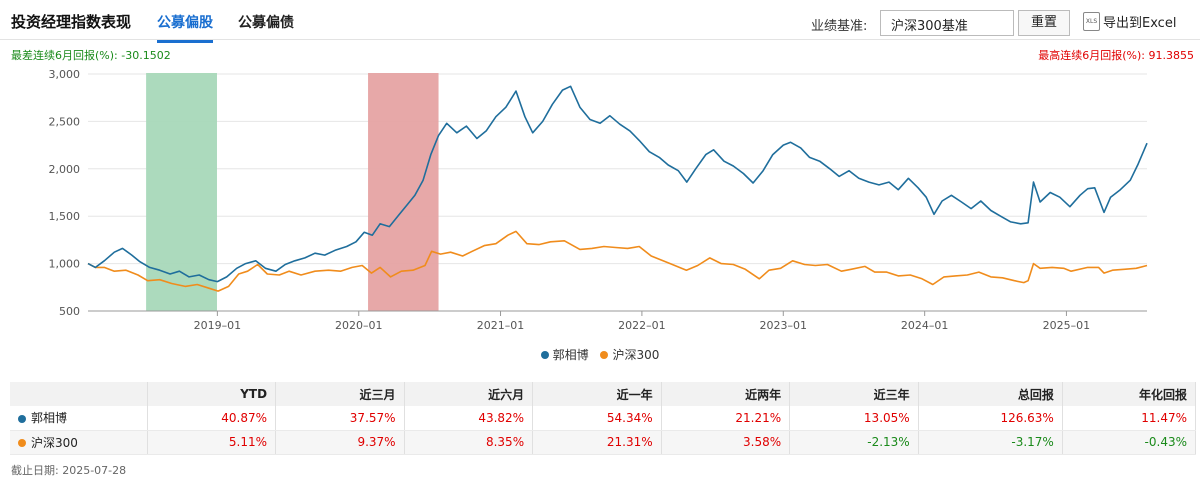 The height and width of the screenshot is (482, 1200). What do you see at coordinates (91, 55) in the screenshot?
I see `worst-6m-return: 最差连续6月回报(%): -30.1502` at bounding box center [91, 55].